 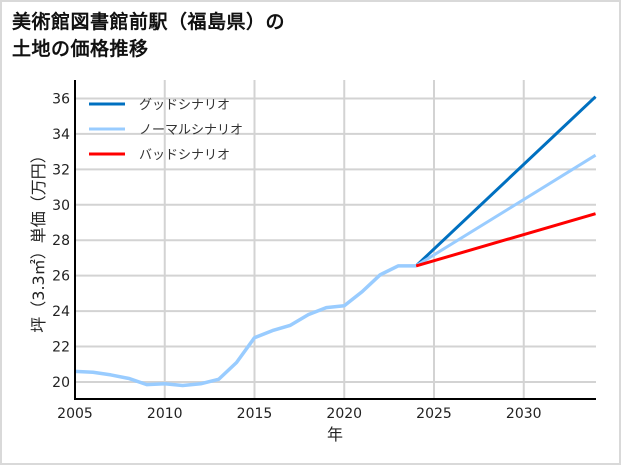 I want to click on x-axis-ticks: 2005 2010 2015 2020 2025 2030, so click(x=299, y=414).